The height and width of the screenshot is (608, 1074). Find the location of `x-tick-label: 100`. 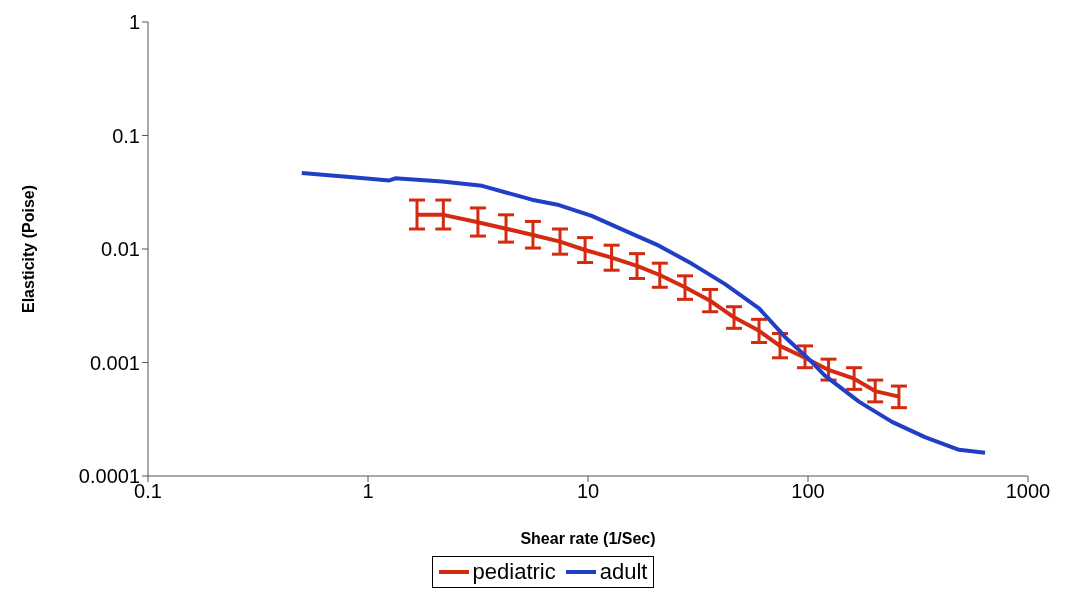

x-tick-label: 100 is located at coordinates (808, 491).